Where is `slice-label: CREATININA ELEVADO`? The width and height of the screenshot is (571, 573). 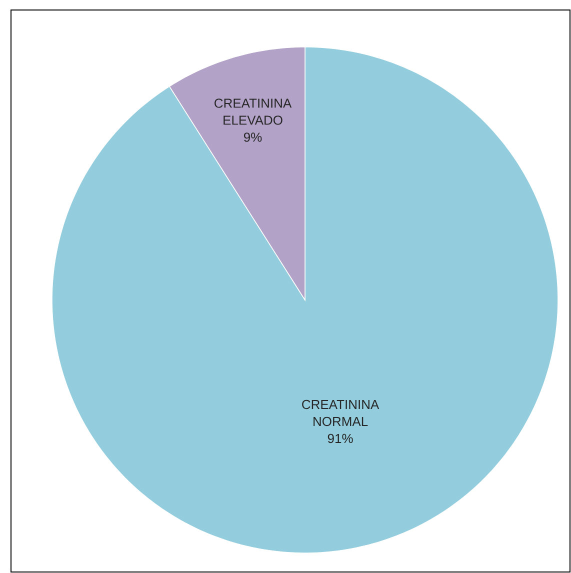
slice-label: CREATININA ELEVADO is located at coordinates (253, 111).